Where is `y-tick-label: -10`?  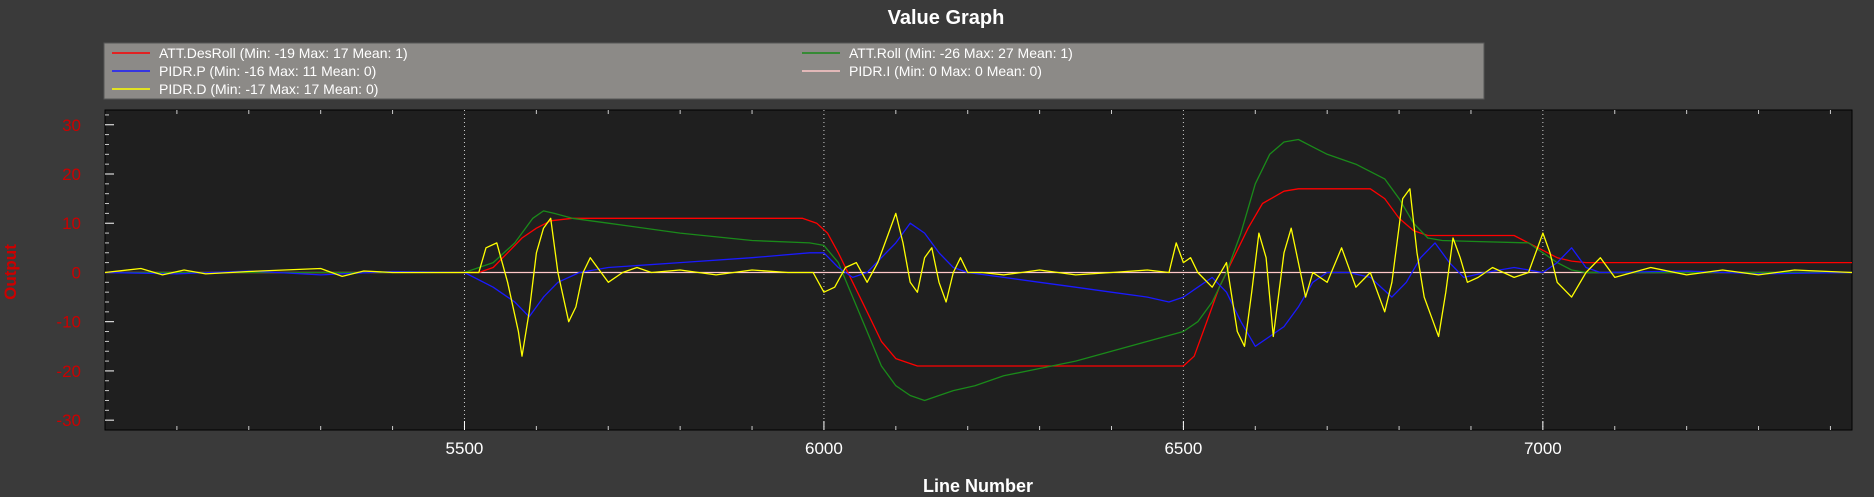
y-tick-label: -10 is located at coordinates (68, 322).